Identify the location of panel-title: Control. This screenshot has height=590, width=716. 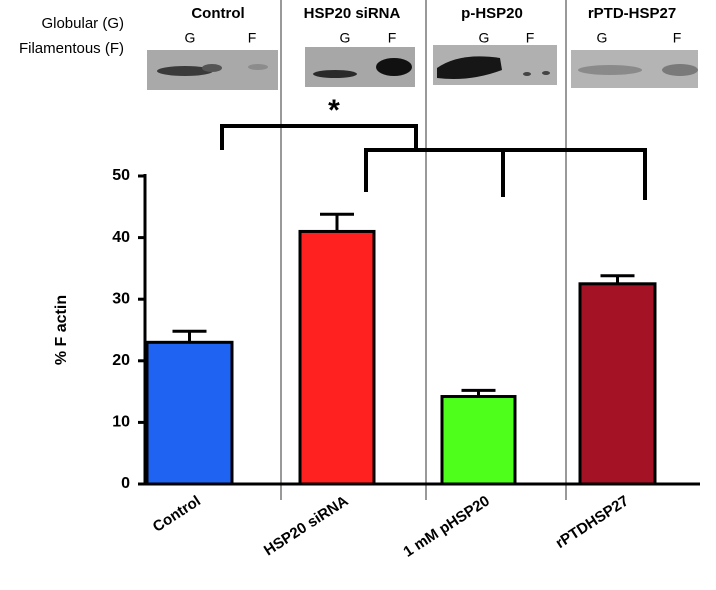
(217, 13).